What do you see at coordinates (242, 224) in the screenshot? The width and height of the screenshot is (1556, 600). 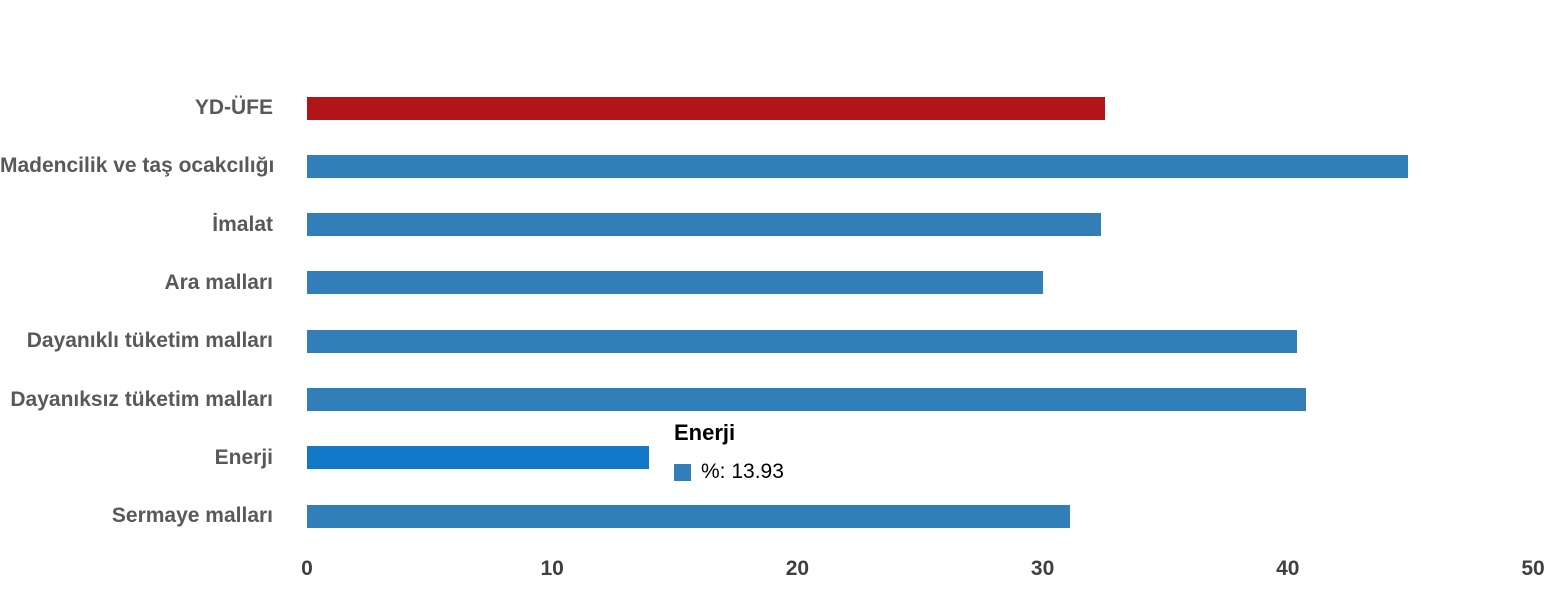 I see `category-label: İmalat` at bounding box center [242, 224].